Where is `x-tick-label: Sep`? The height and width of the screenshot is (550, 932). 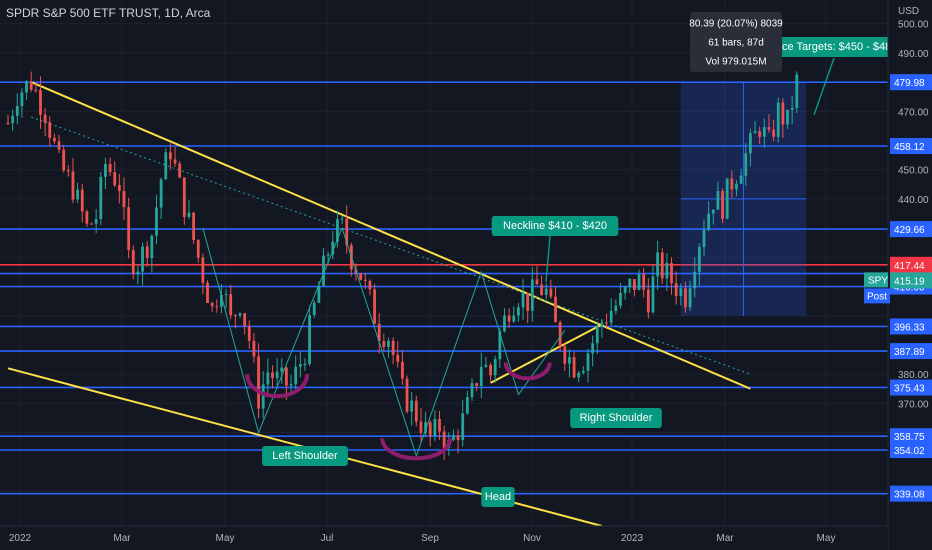
x-tick-label: Sep is located at coordinates (430, 538).